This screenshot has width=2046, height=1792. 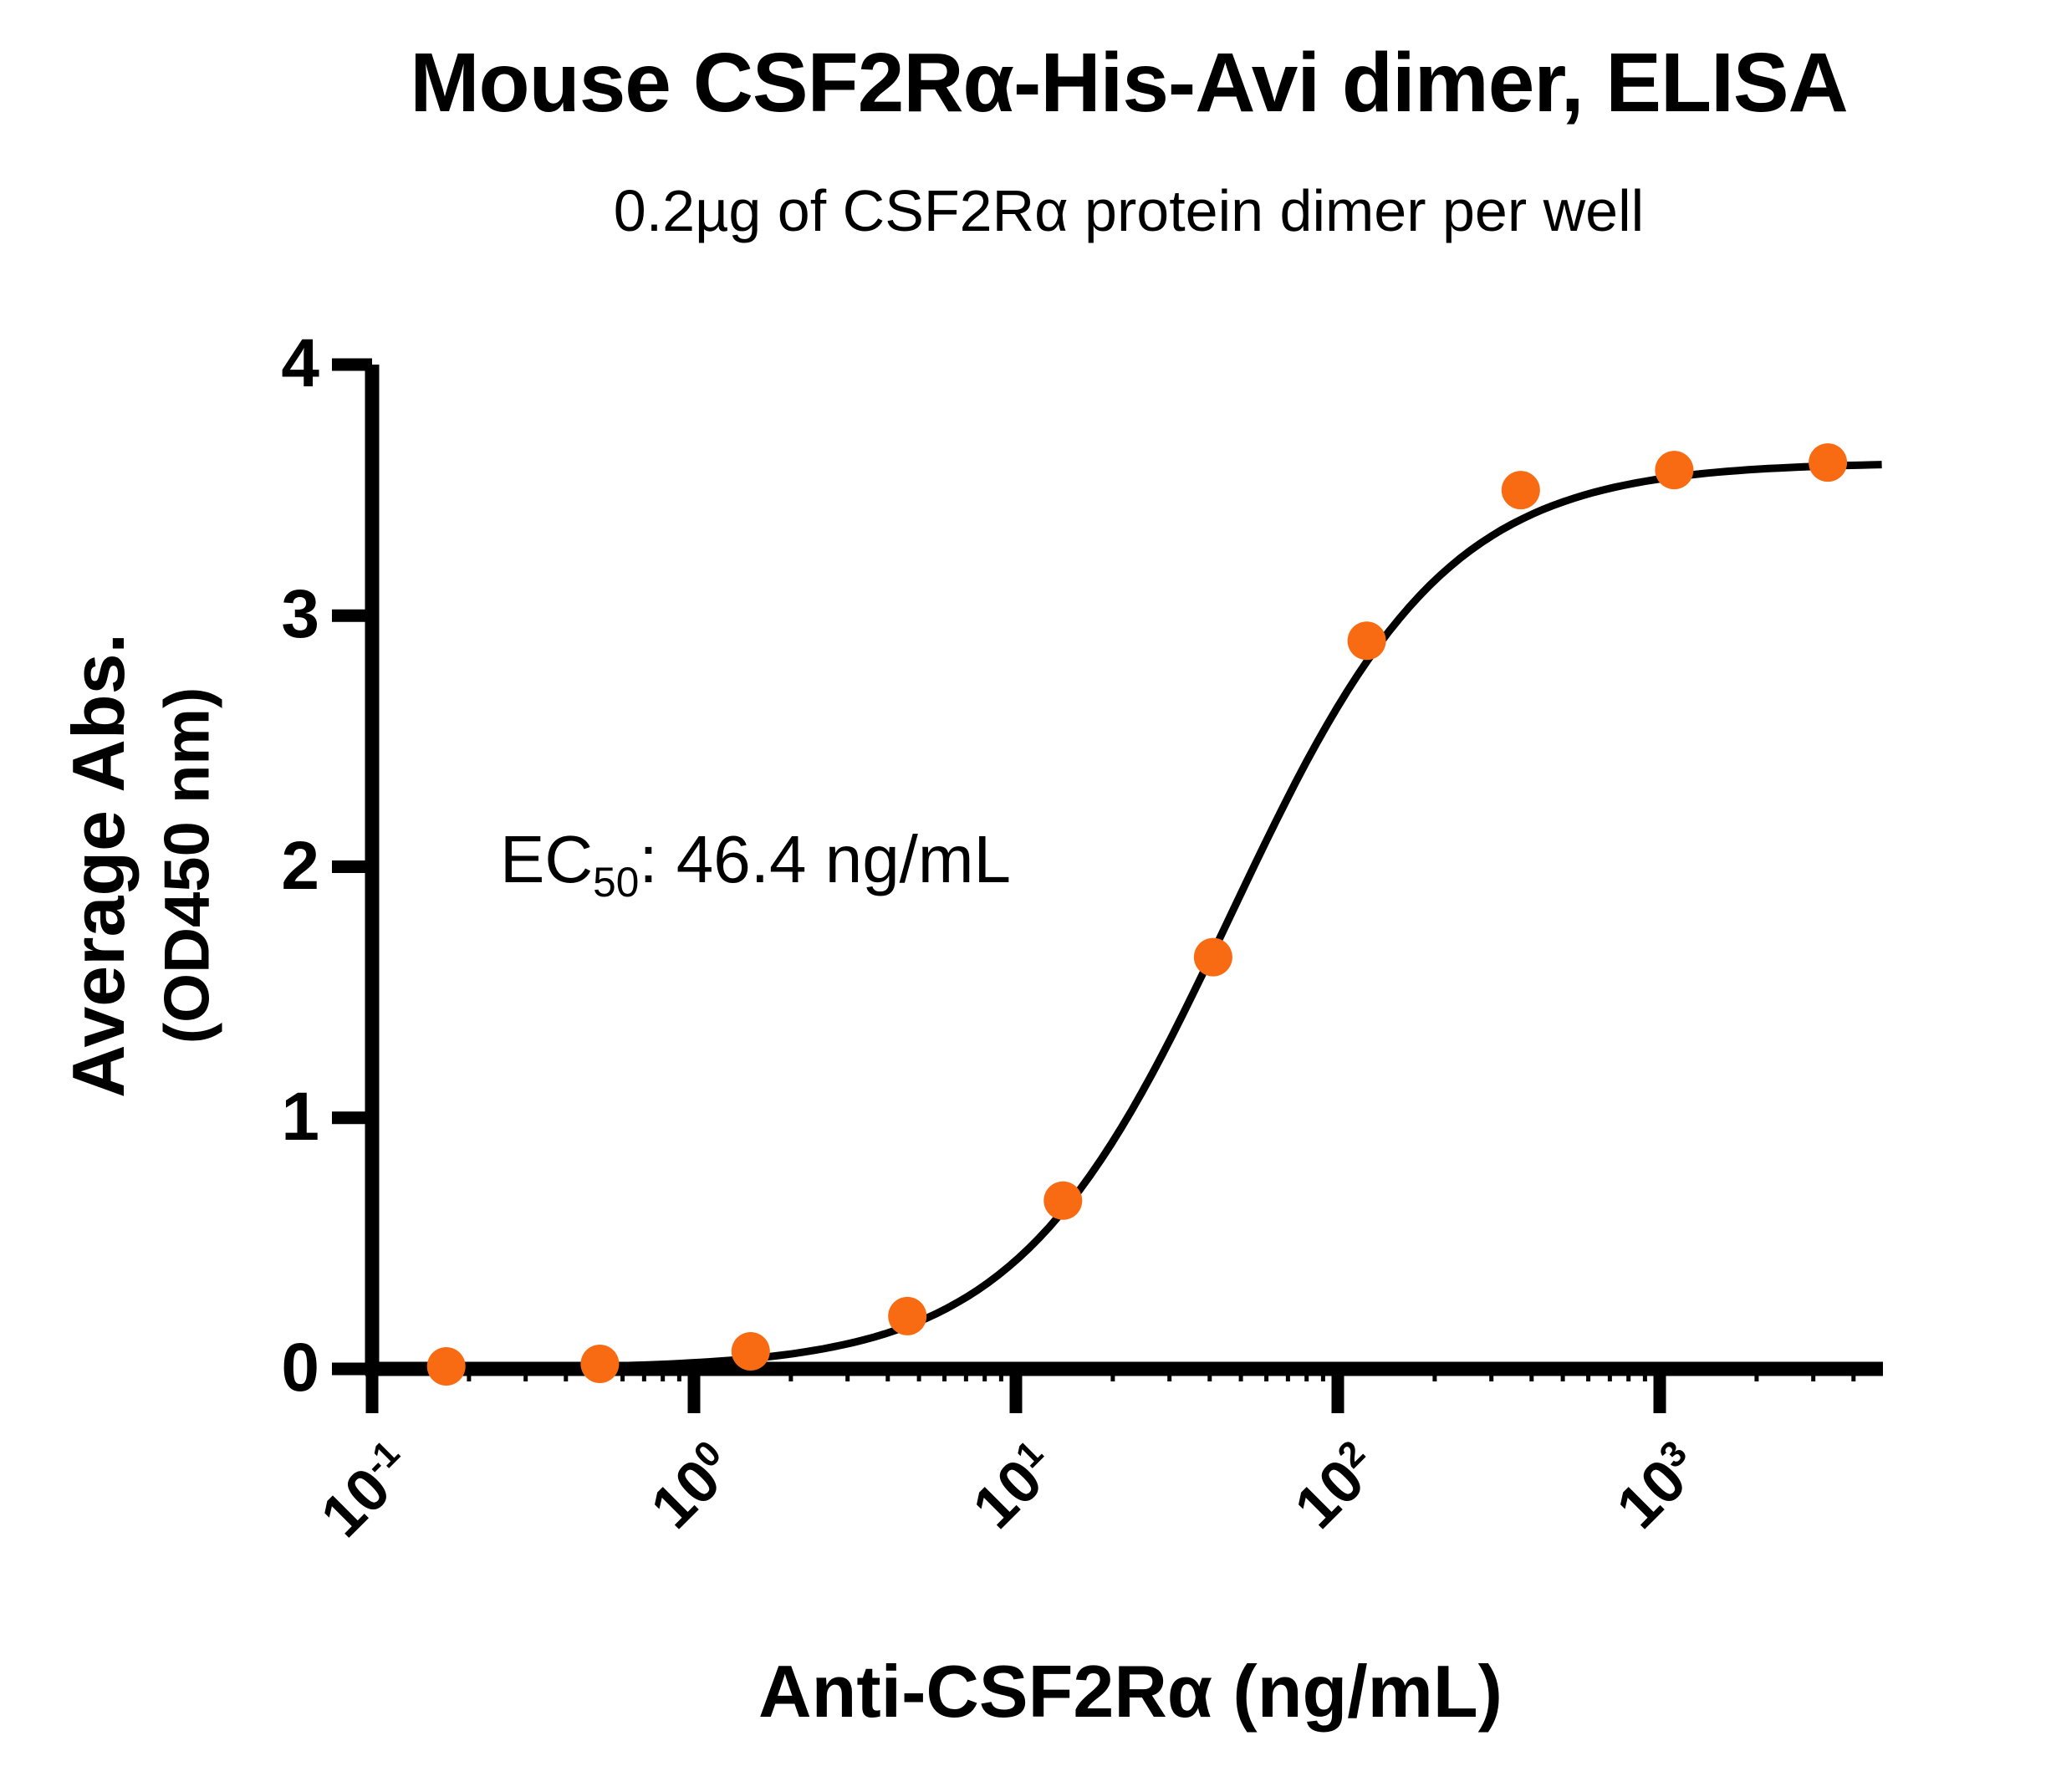 What do you see at coordinates (1131, 1691) in the screenshot?
I see `x-axis-label: Anti-CSF2Rα (ng/mL)` at bounding box center [1131, 1691].